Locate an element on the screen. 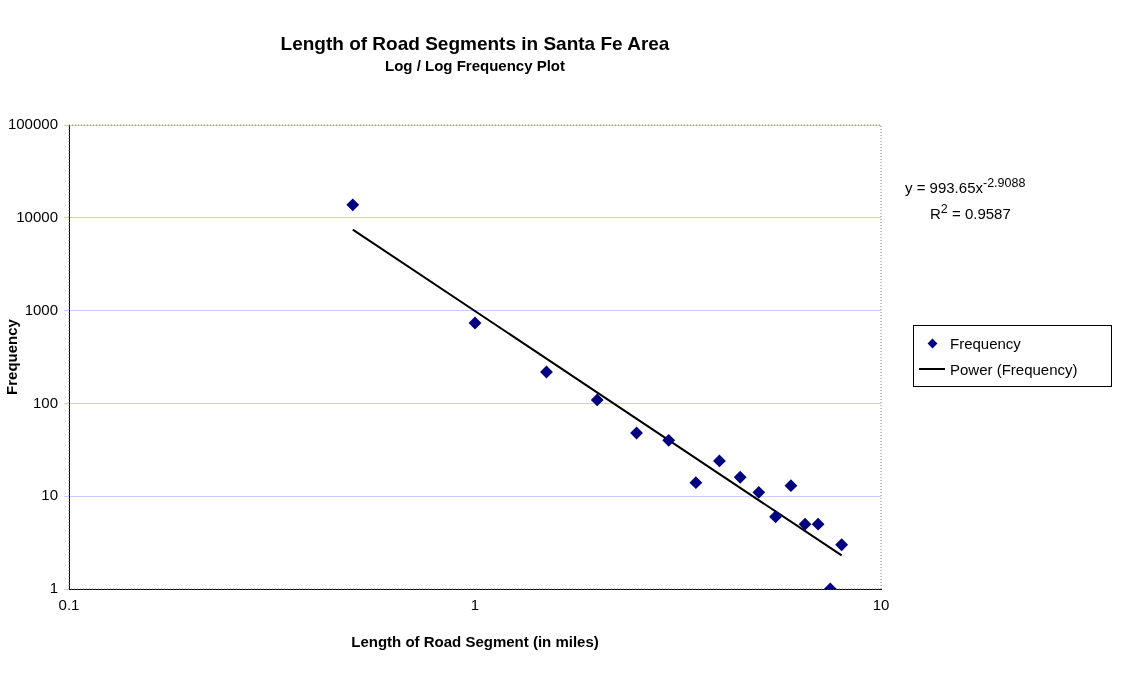 This screenshot has width=1127, height=686. x-tick-label: 1 is located at coordinates (475, 605).